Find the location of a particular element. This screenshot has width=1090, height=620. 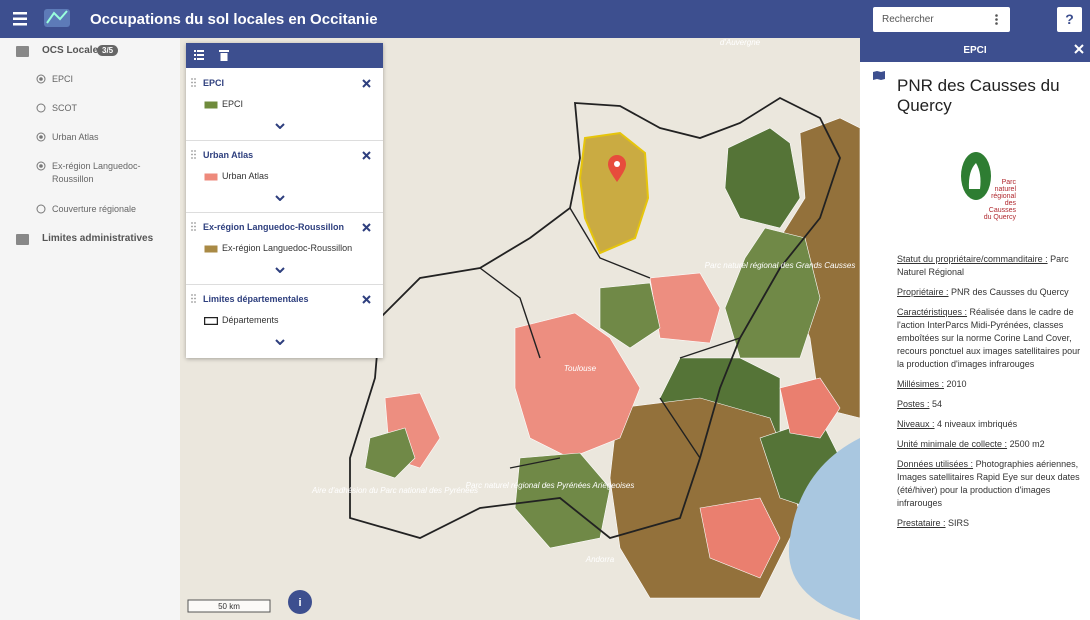

search-menu is located at coordinates (996, 19).